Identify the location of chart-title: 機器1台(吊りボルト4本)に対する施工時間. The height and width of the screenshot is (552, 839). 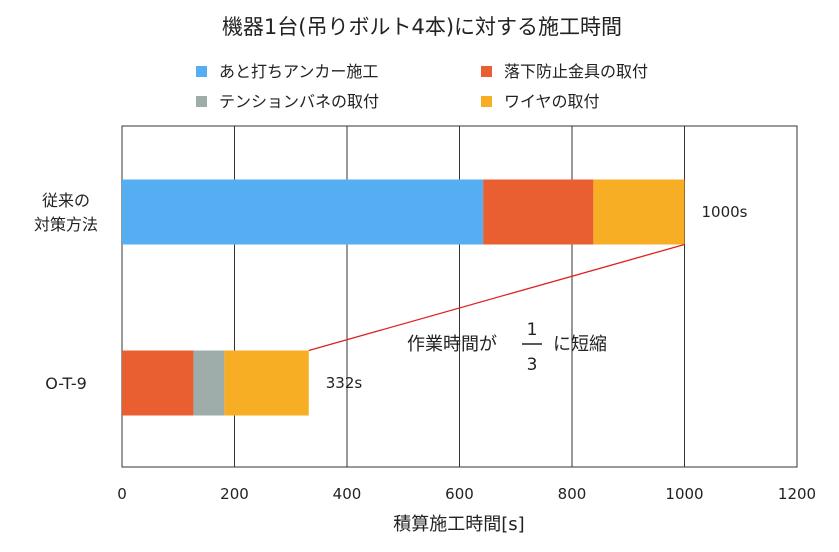
(422, 27).